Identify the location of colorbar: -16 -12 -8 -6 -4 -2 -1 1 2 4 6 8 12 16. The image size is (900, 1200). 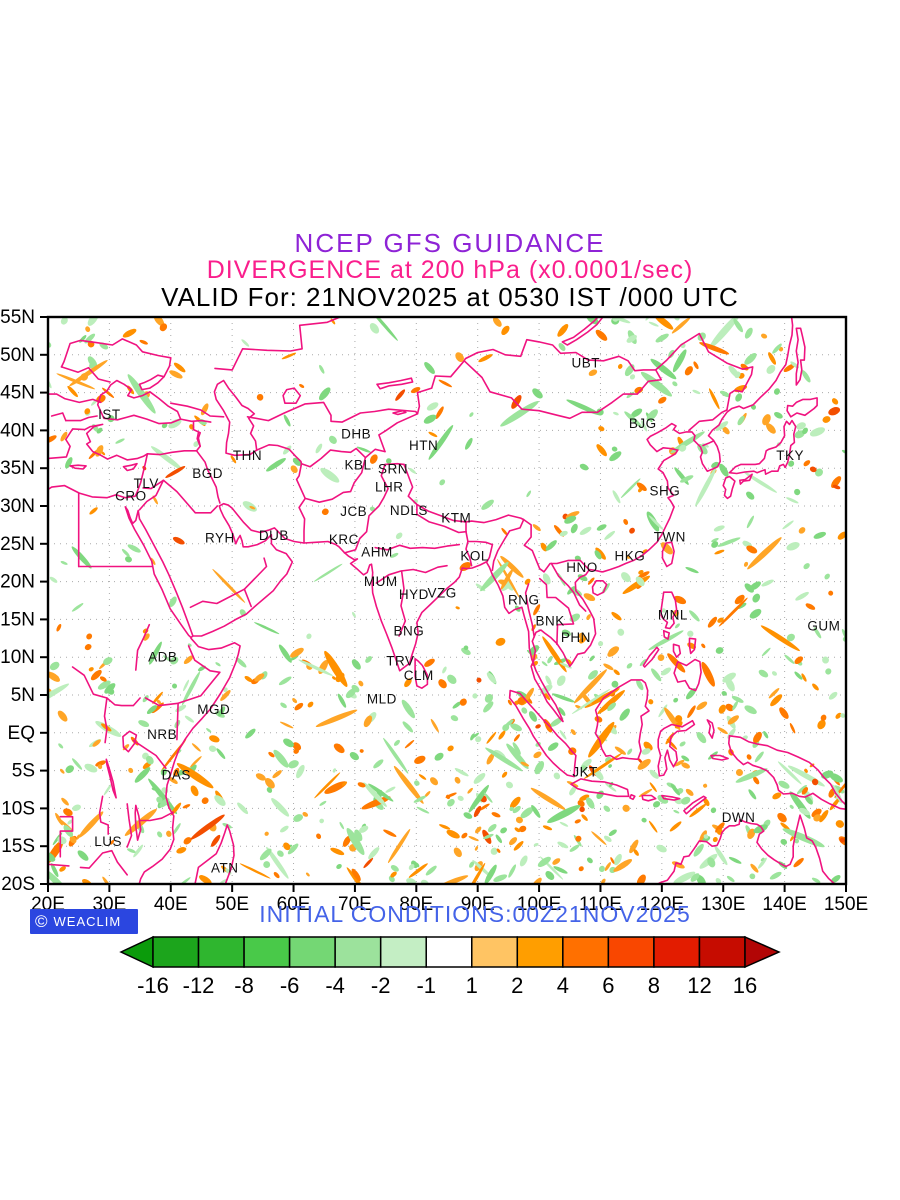
(450, 966).